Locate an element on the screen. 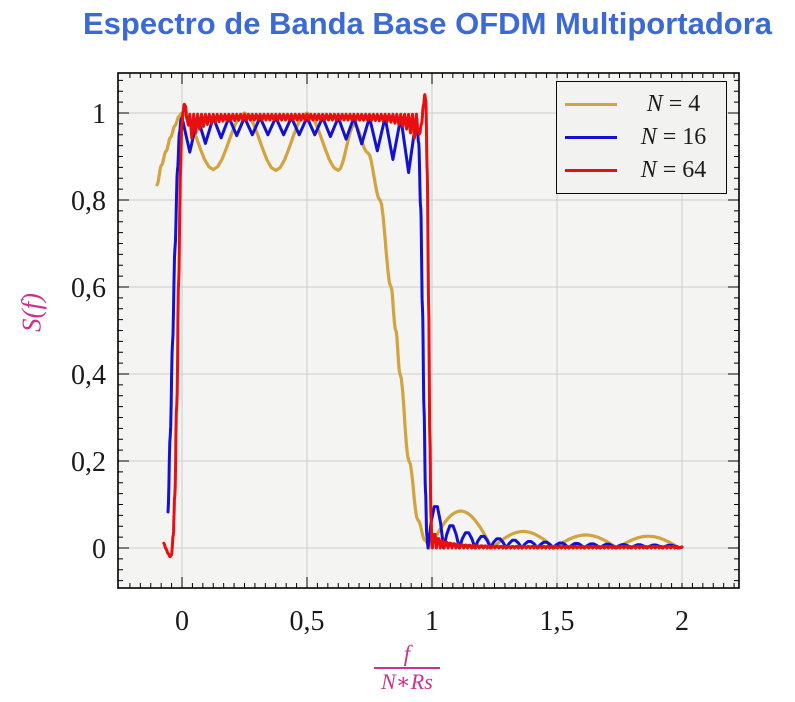 The width and height of the screenshot is (795, 702). x-axis-label-denominator: N∗Rs is located at coordinates (407, 681).